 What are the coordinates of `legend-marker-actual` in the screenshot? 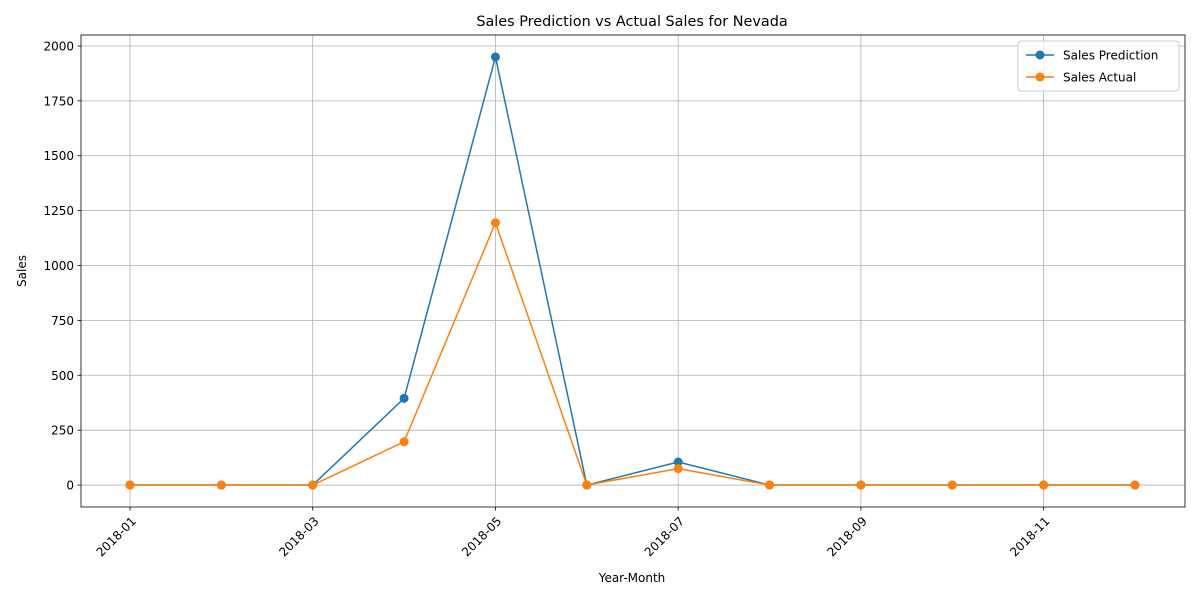 It's located at (1040, 77).